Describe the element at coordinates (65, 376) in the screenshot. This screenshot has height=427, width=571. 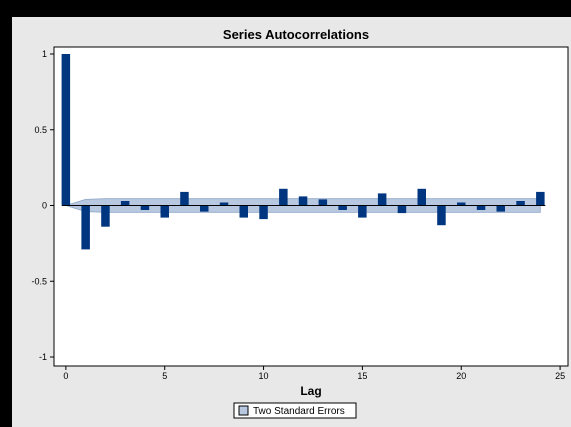
I see `x-tick-label: 0` at that location.